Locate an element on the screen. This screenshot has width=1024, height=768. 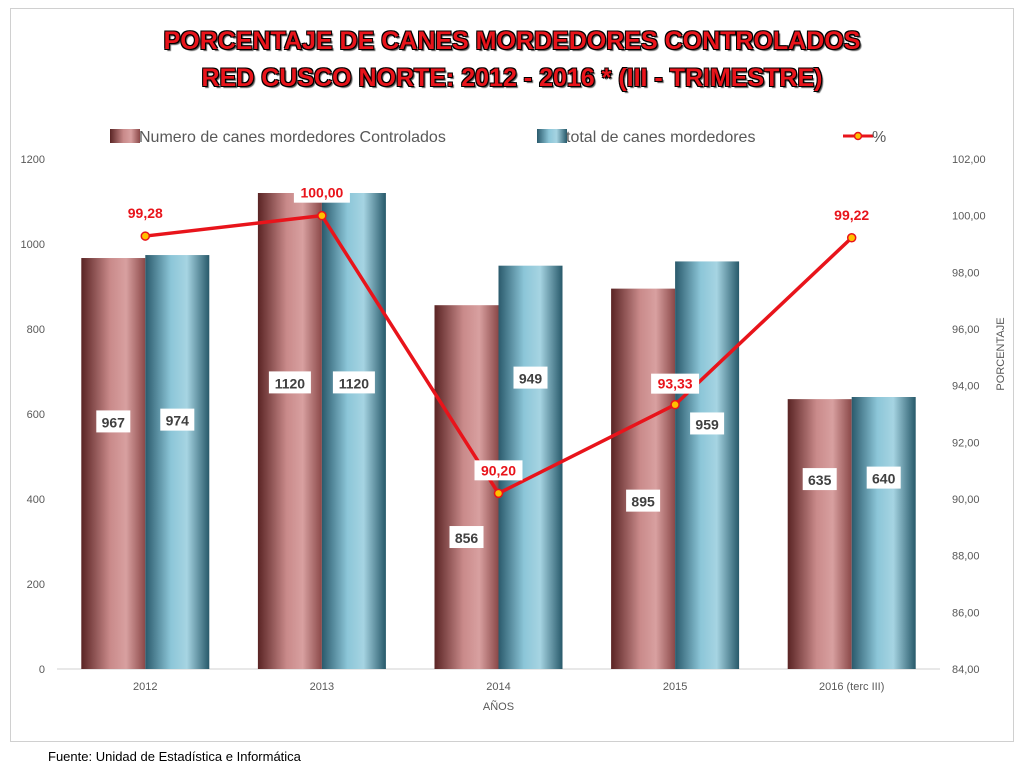
legend-label: Numero de canes mordedores Controlados is located at coordinates (292, 137).